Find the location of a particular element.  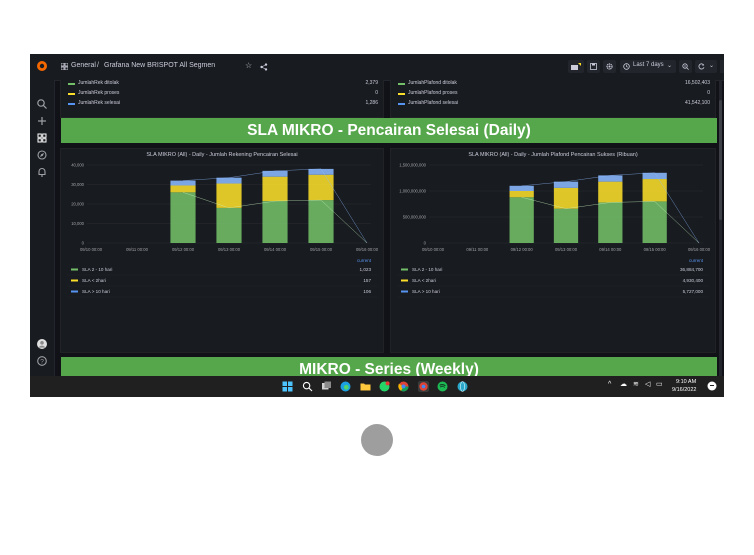

legend-value: 4,930,400 is located at coordinates (693, 280).